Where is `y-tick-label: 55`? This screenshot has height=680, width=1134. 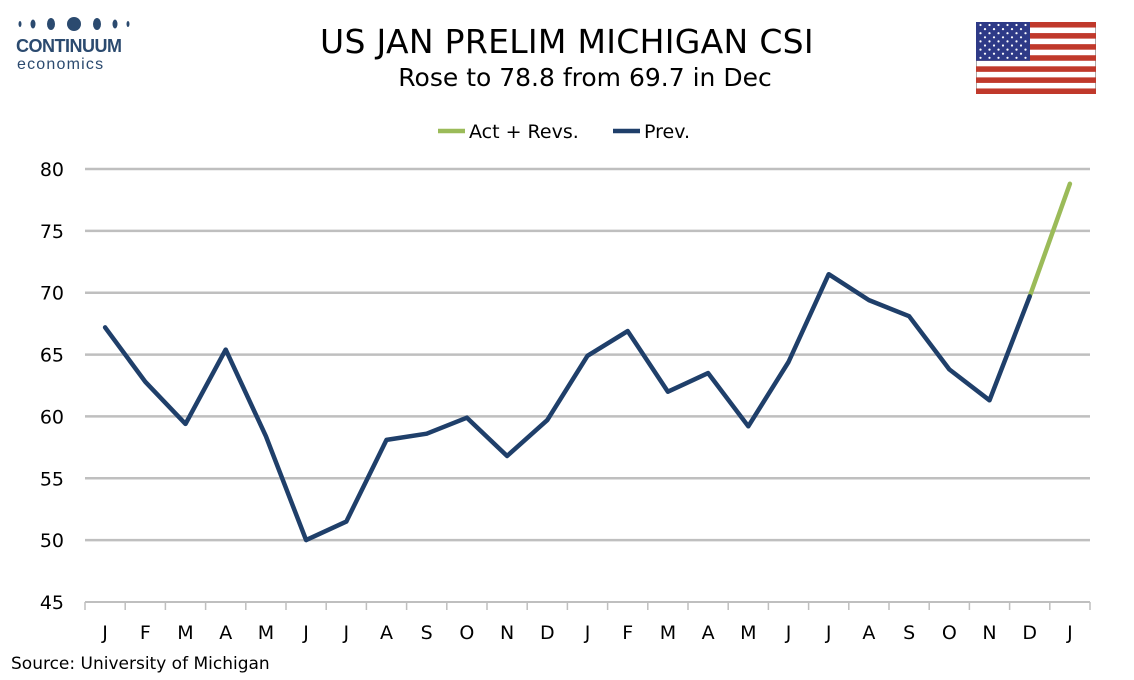
y-tick-label: 55 is located at coordinates (52, 479).